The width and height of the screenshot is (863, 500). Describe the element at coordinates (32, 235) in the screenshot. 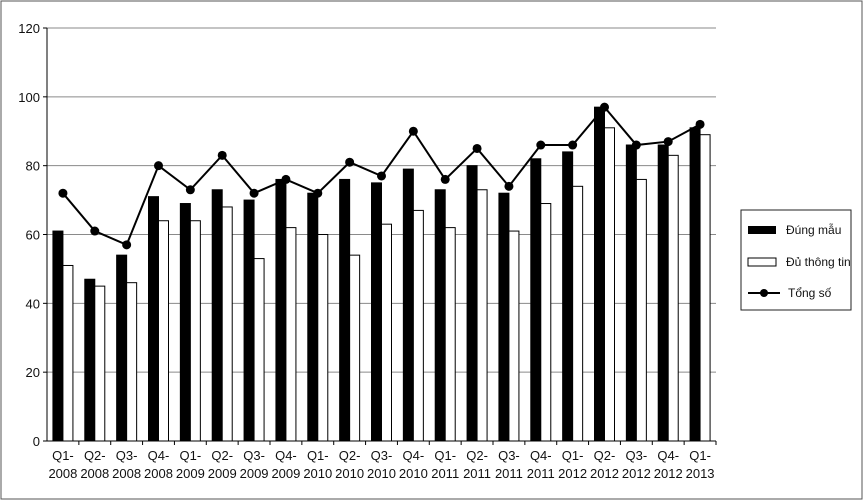

I see `y-axis-ticks: 0 20 40 60 80 100 120` at that location.